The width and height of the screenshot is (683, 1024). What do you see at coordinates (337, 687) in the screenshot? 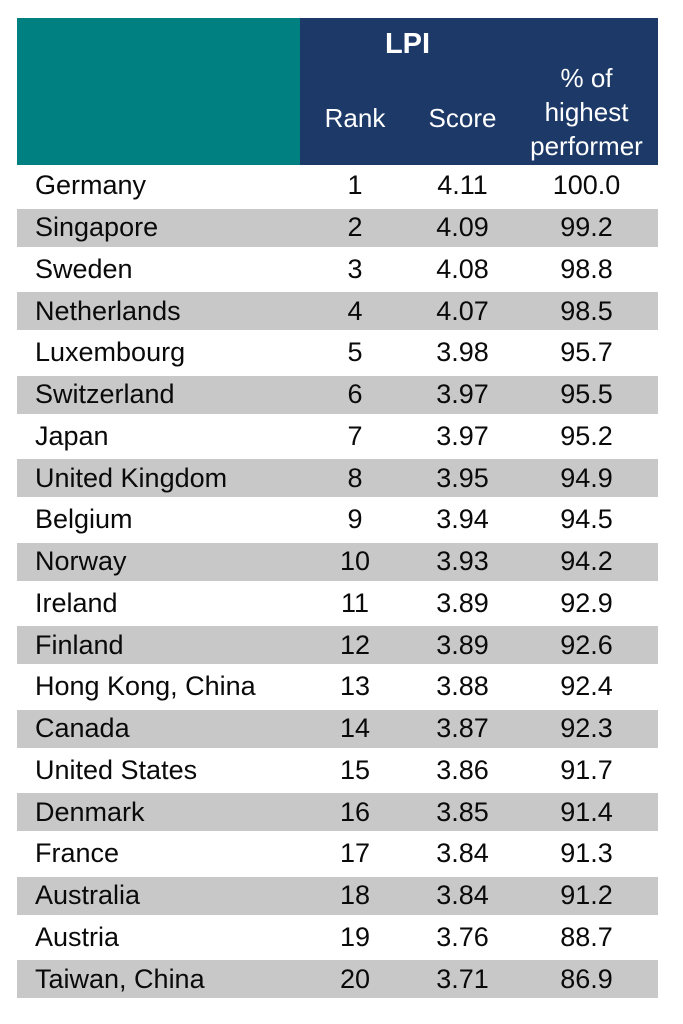
I see `table-row: Hong Kong, China 13 3.88 92.4` at bounding box center [337, 687].